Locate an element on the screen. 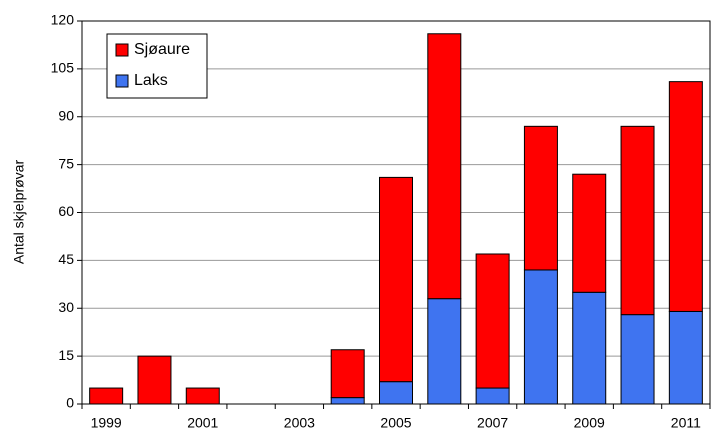 This screenshot has width=718, height=444. y-tick-label: 60 is located at coordinates (66, 211).